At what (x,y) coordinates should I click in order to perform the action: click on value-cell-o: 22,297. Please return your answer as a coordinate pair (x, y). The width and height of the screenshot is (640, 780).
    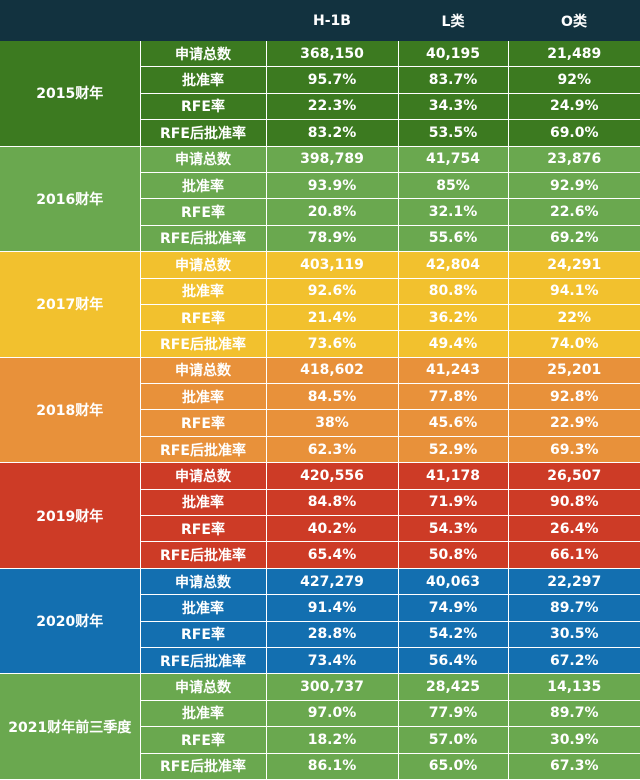
    Looking at the image, I should click on (573, 582).